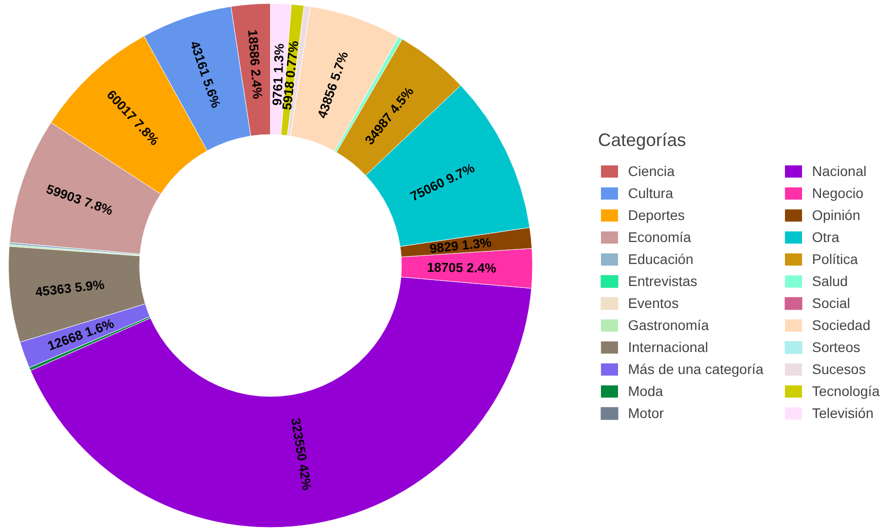  I want to click on legend-label: Moda, so click(646, 391).